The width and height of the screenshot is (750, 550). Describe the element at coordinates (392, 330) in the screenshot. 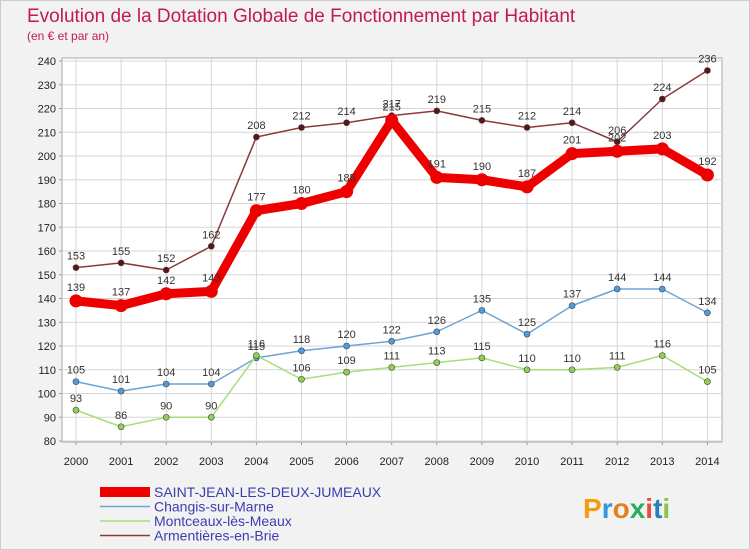

I see `data-label: 122` at that location.